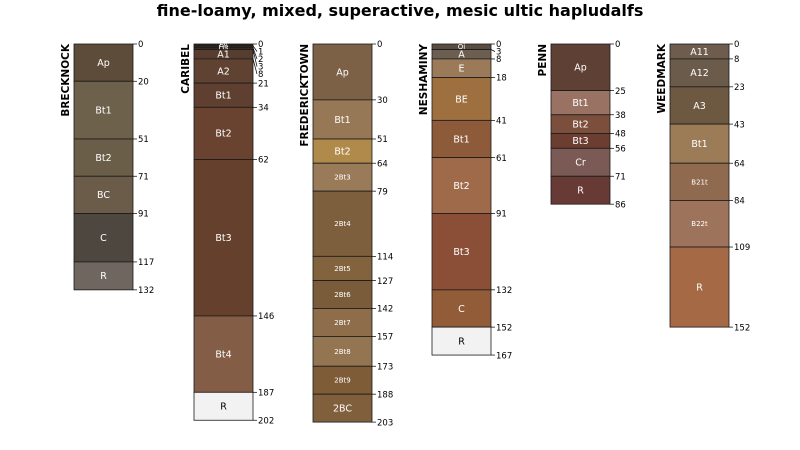 This screenshot has height=450, width=800. Describe the element at coordinates (342, 352) in the screenshot. I see `horizon-label: 2Bt8` at that location.